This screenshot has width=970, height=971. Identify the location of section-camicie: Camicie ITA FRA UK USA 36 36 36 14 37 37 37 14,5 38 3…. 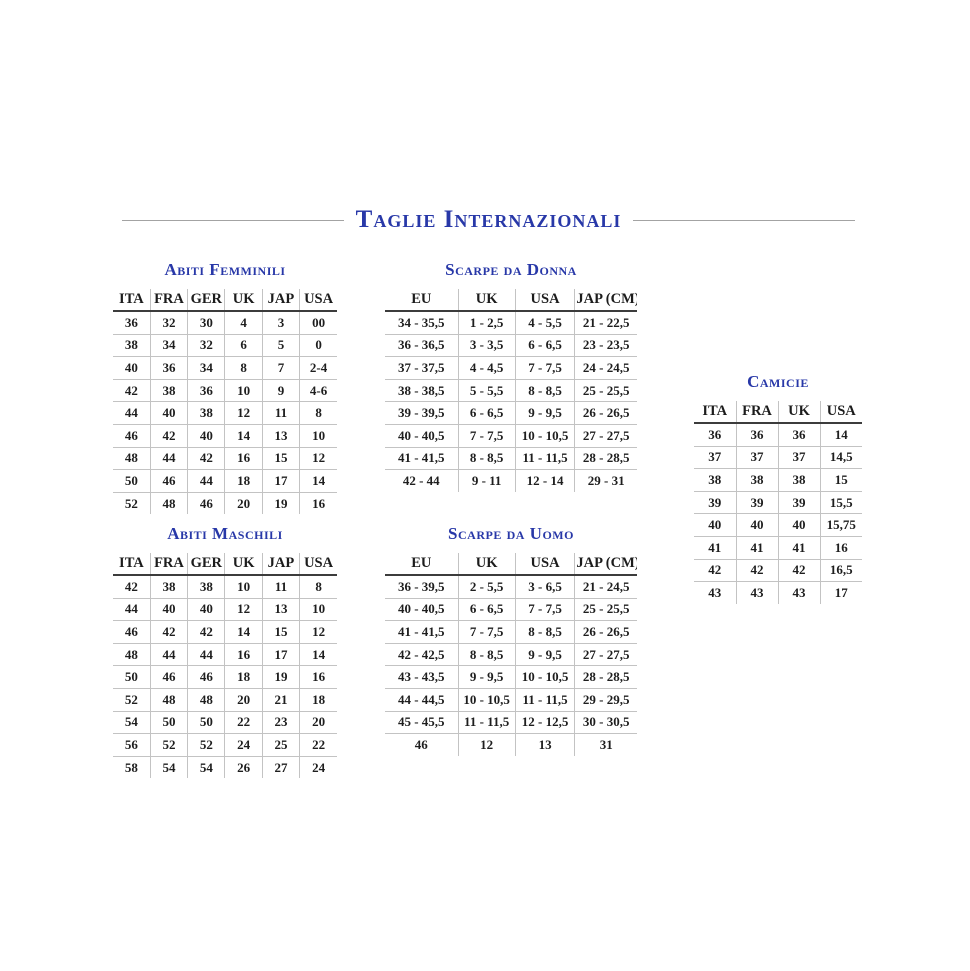
(778, 488).